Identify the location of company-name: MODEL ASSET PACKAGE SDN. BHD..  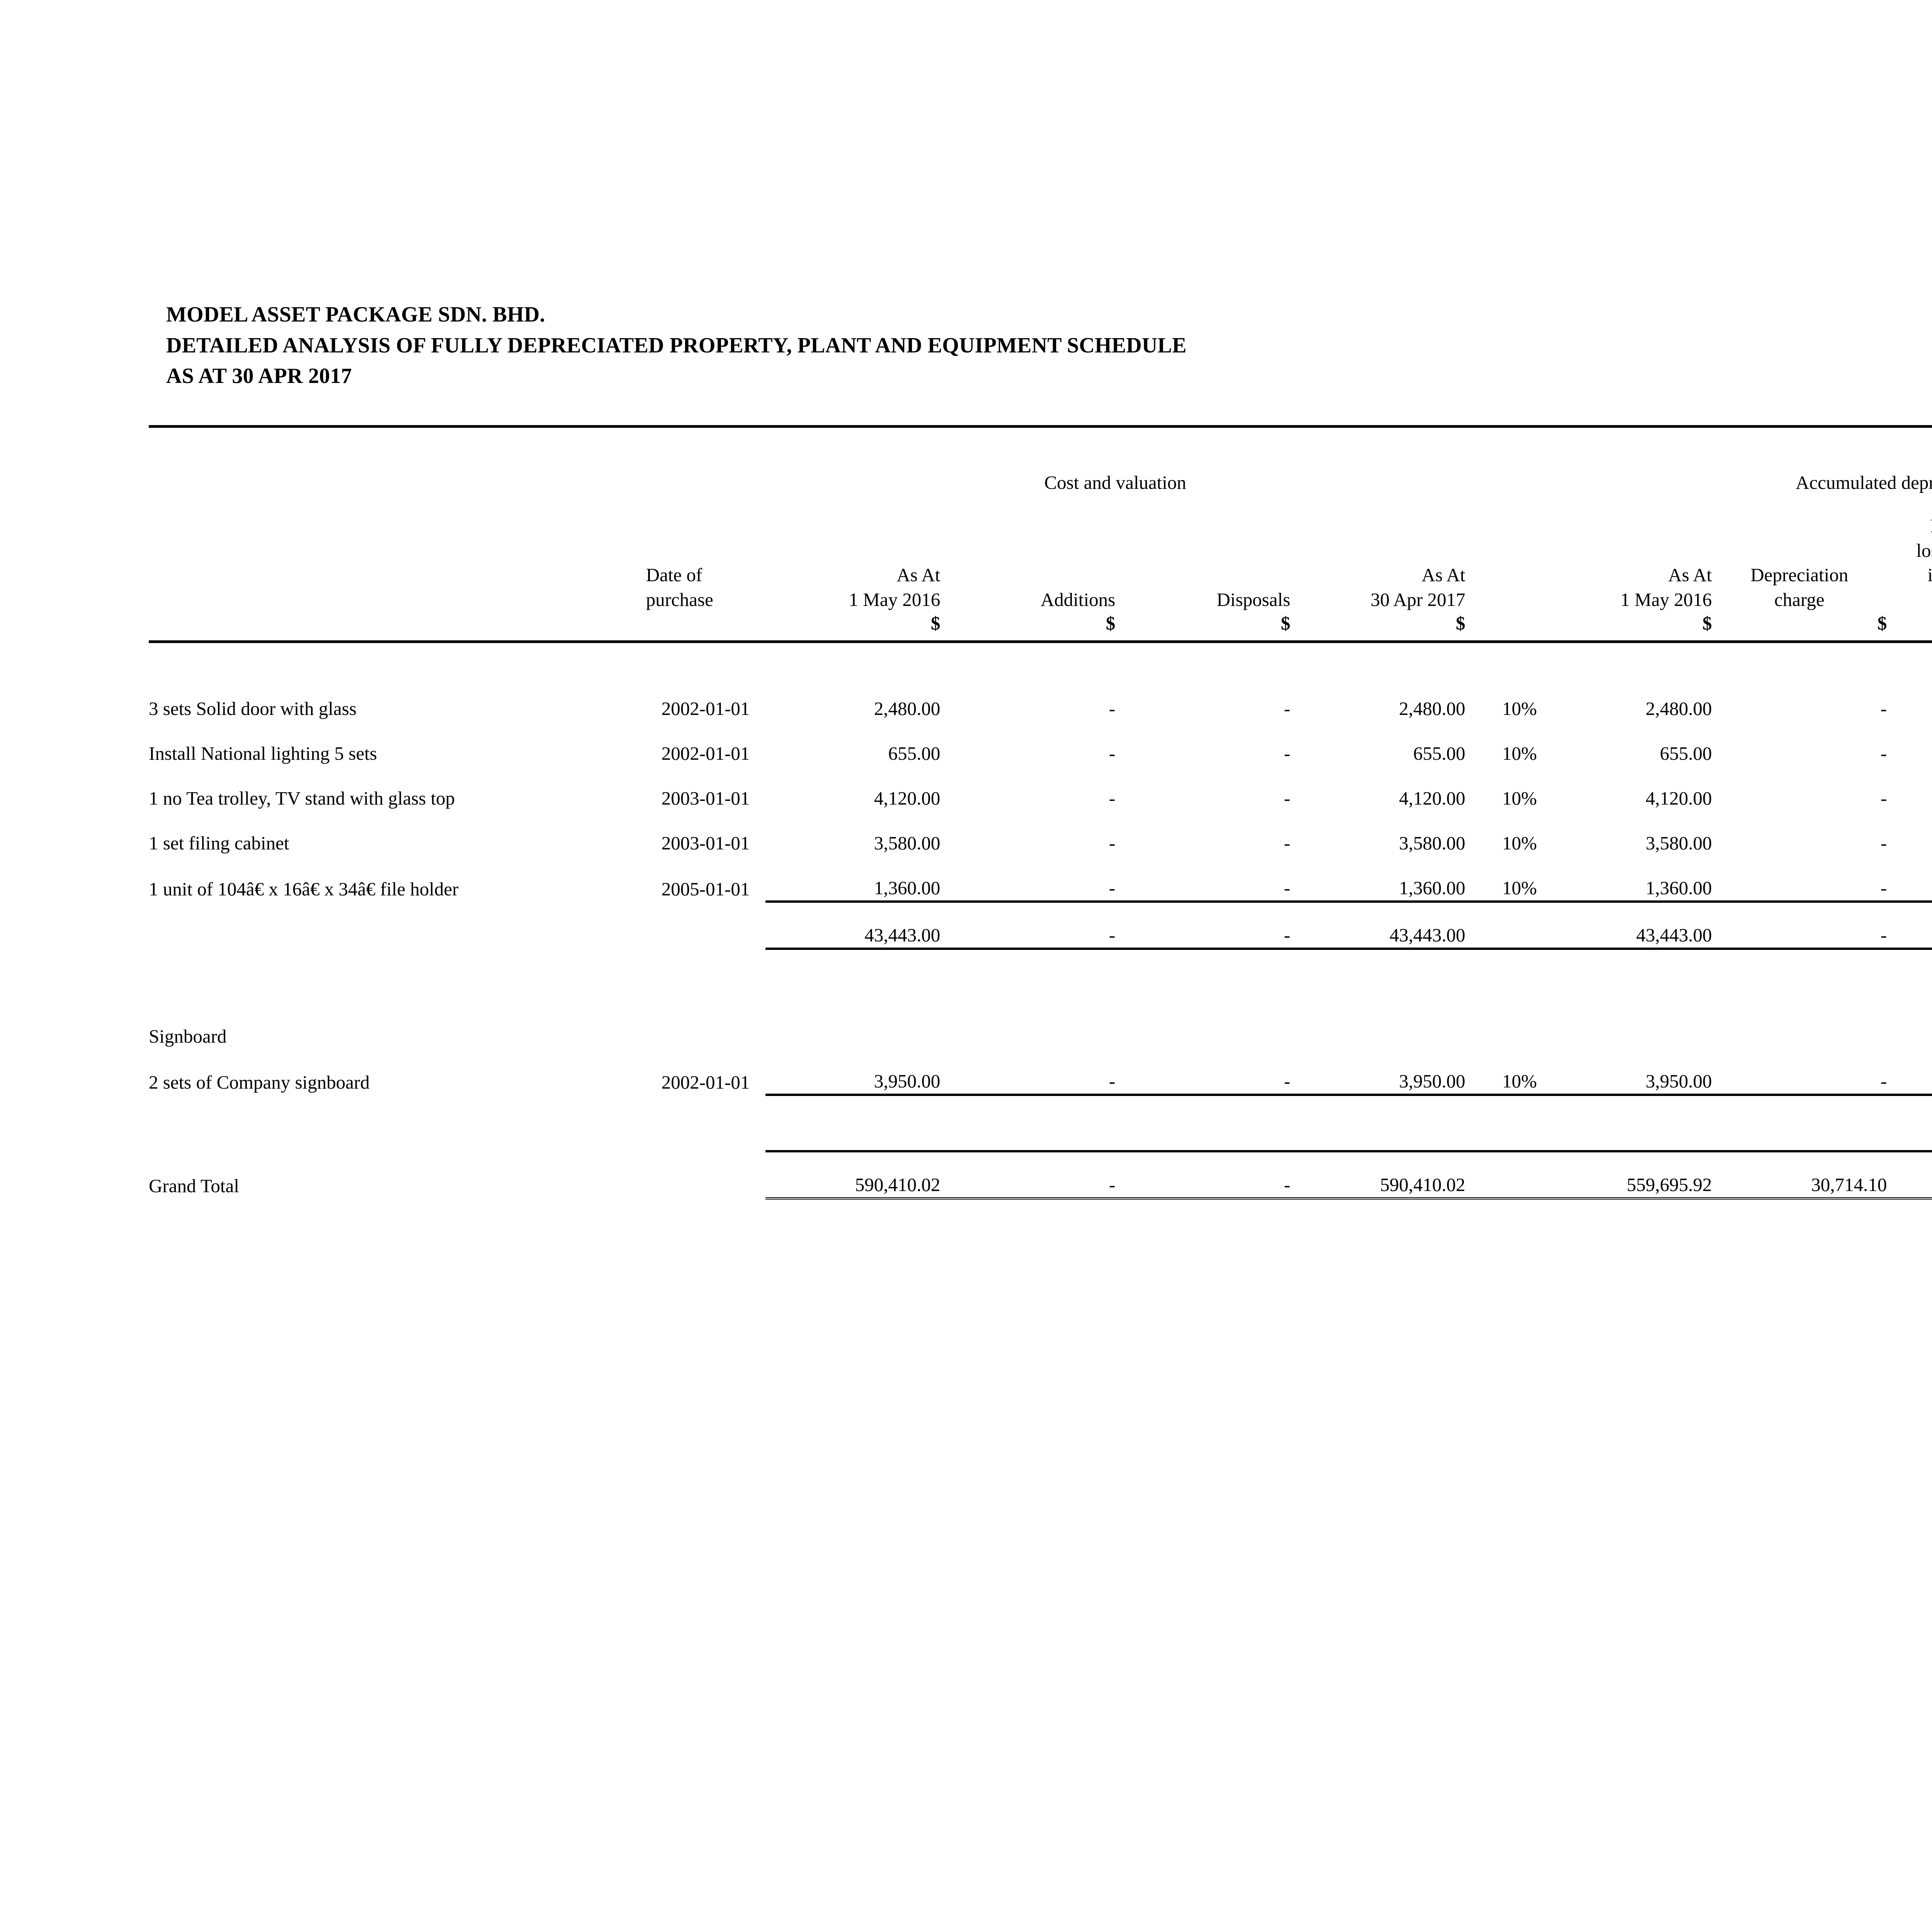
(355, 315).